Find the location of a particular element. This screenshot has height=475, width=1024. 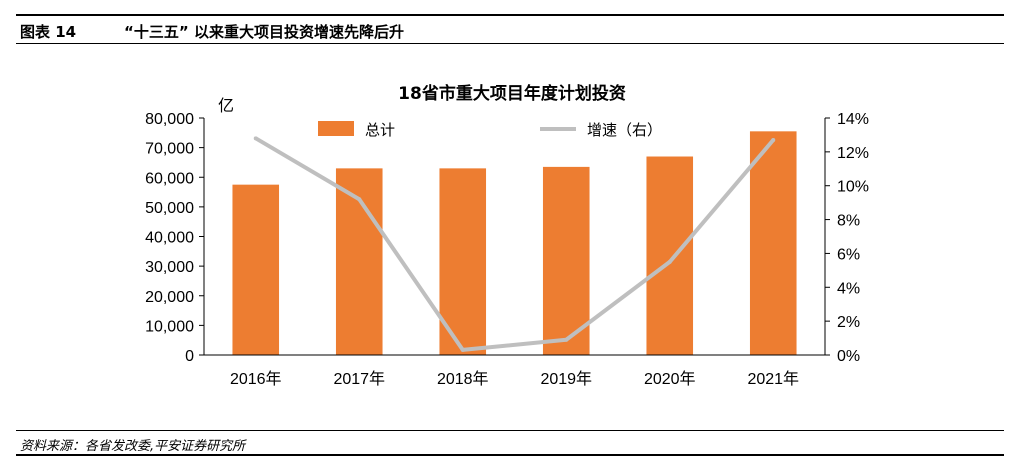

x-tick-label-0: 2016年 is located at coordinates (256, 379).